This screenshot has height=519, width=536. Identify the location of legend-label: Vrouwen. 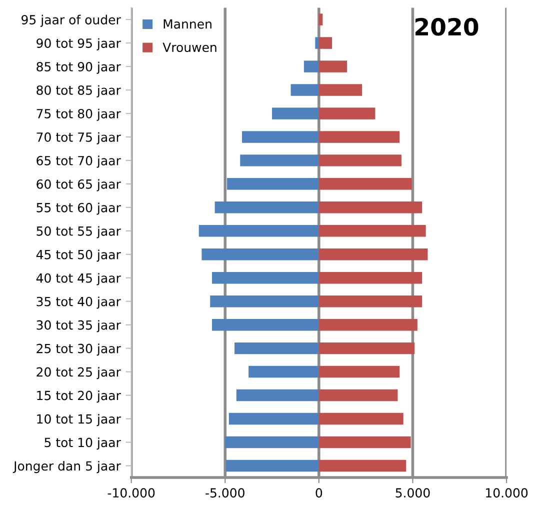
(189, 47).